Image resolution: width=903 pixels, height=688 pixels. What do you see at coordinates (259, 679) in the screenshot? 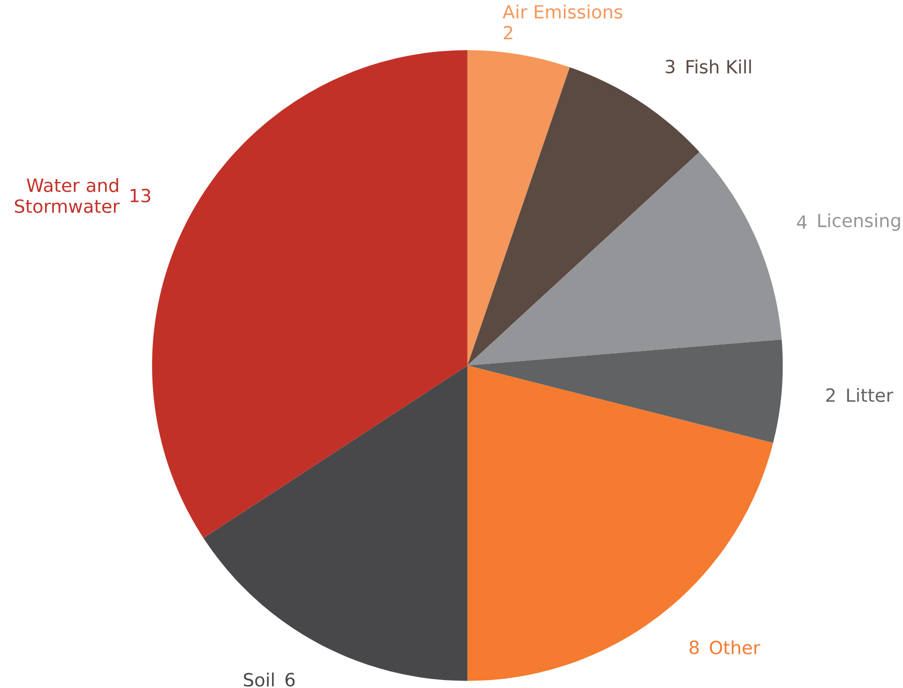
I see `slice-label: Soil` at bounding box center [259, 679].